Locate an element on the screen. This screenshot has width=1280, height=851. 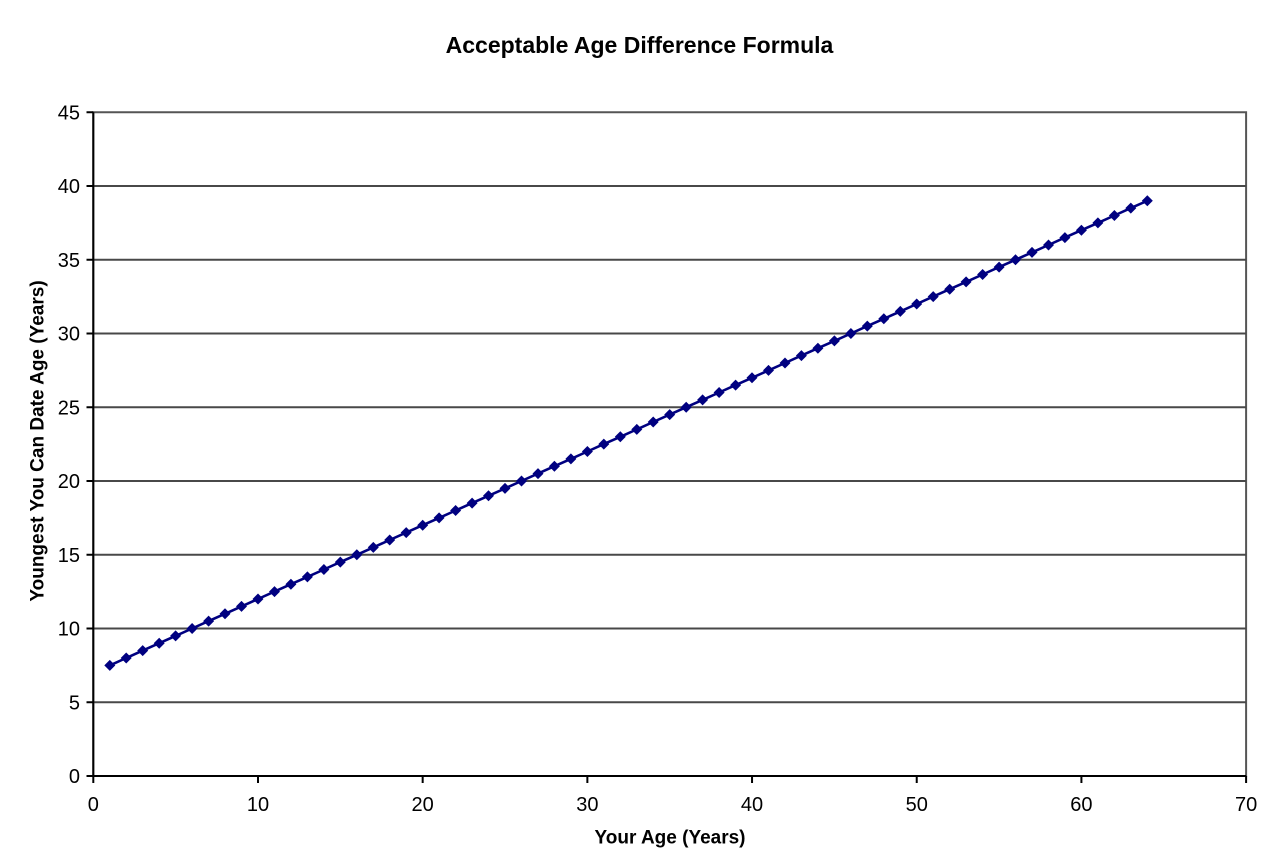
svg-text: 70 is located at coordinates (1246, 805).